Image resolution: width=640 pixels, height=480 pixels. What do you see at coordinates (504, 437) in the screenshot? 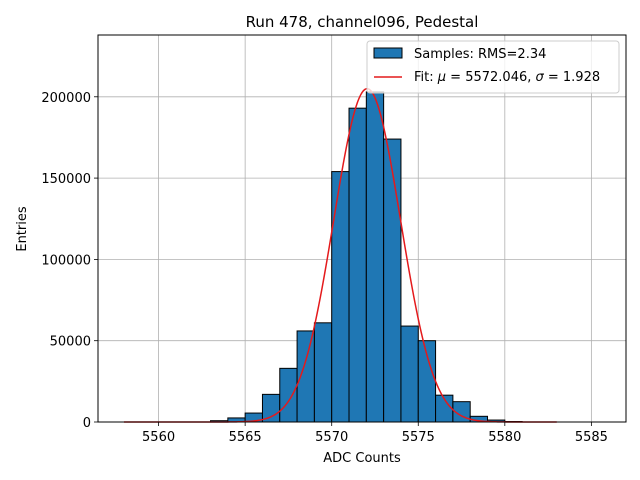
I see `x-tick-label: 5580` at bounding box center [504, 437].